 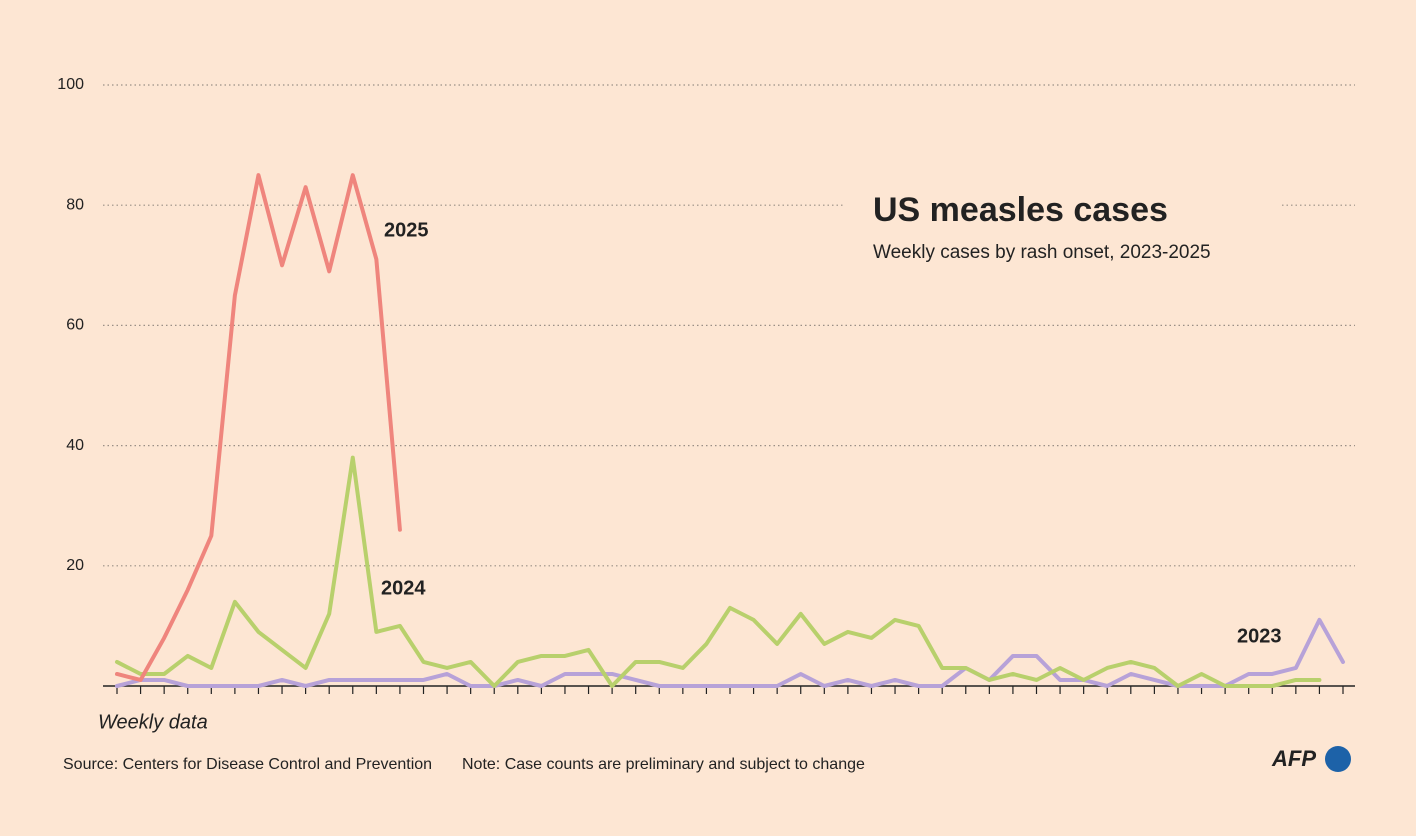 I want to click on y-tick-label: 20, so click(x=75, y=565).